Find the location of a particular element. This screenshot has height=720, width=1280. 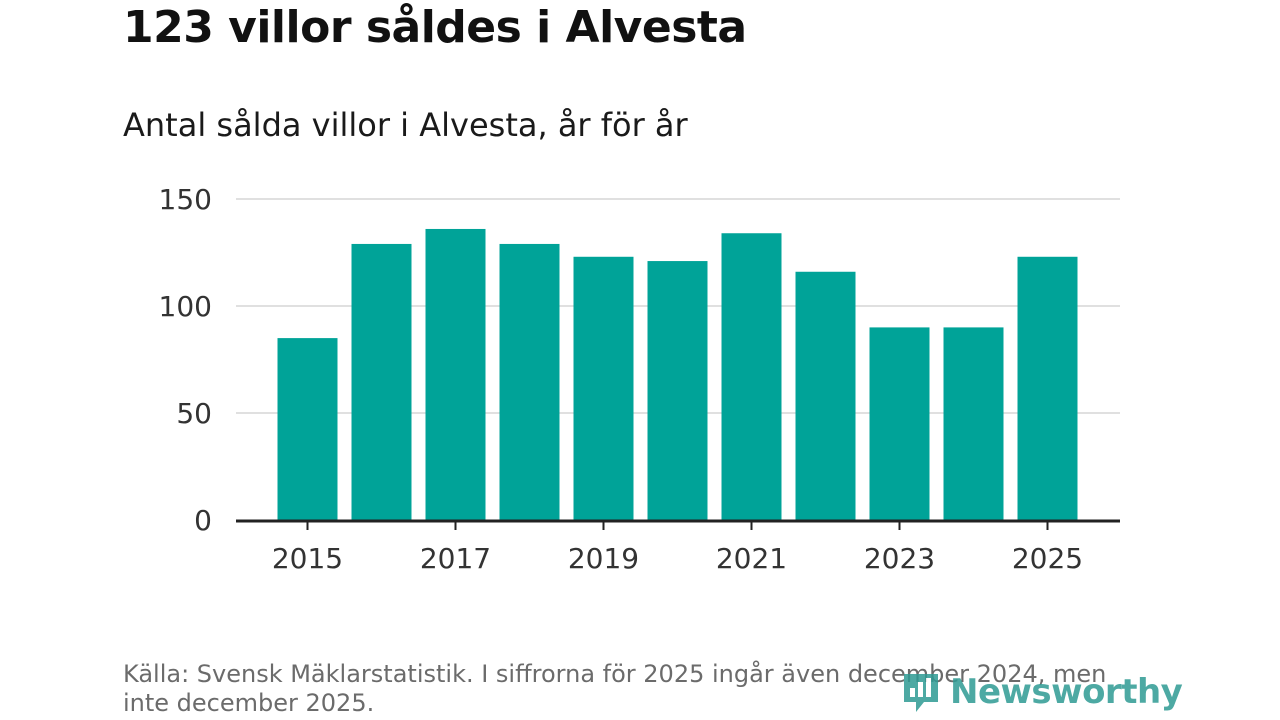

bar-2024 is located at coordinates (973, 423).